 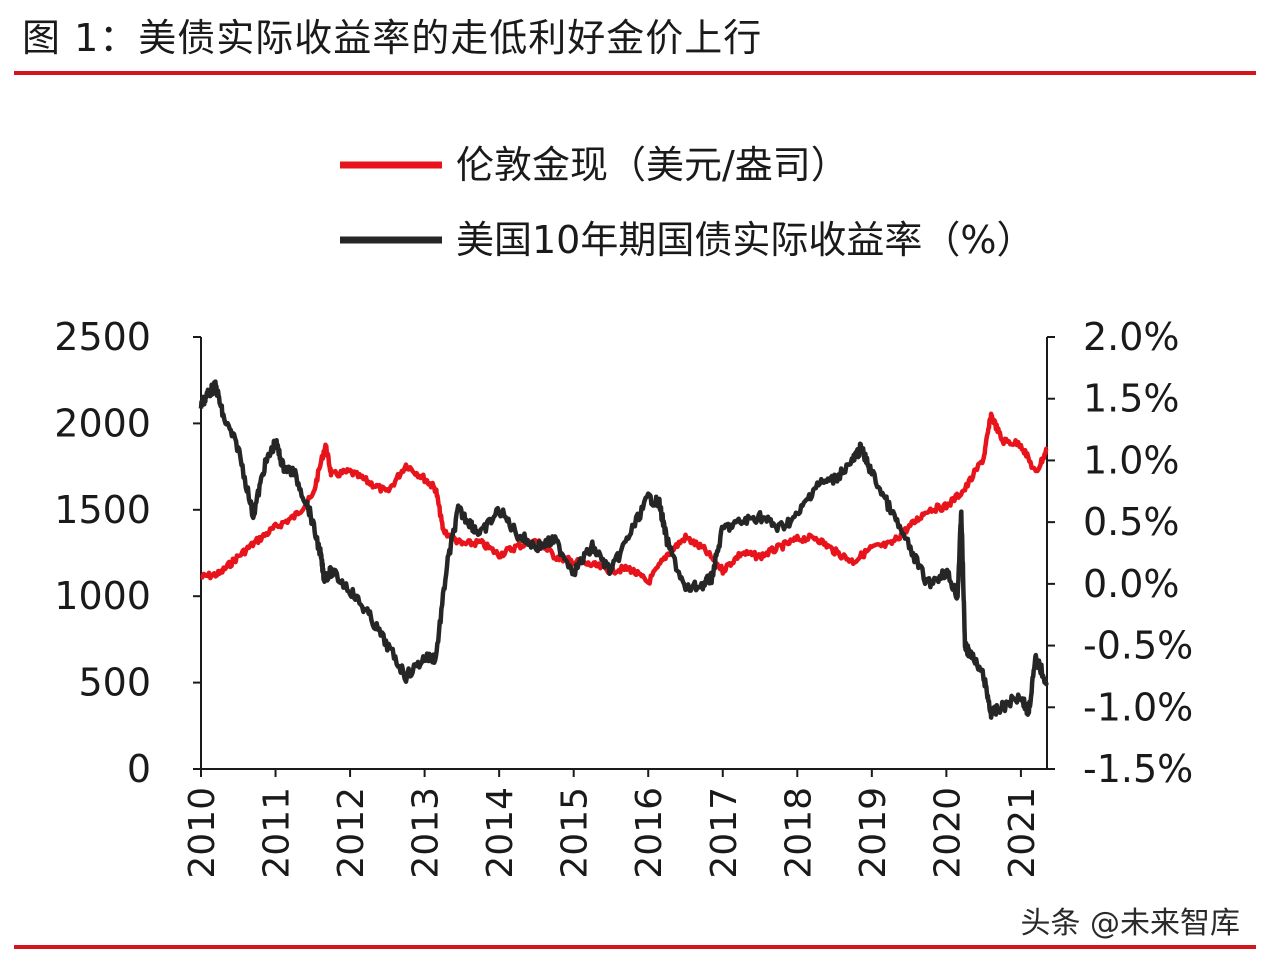 What do you see at coordinates (102, 596) in the screenshot?
I see `left-tick-label: 1000` at bounding box center [102, 596].